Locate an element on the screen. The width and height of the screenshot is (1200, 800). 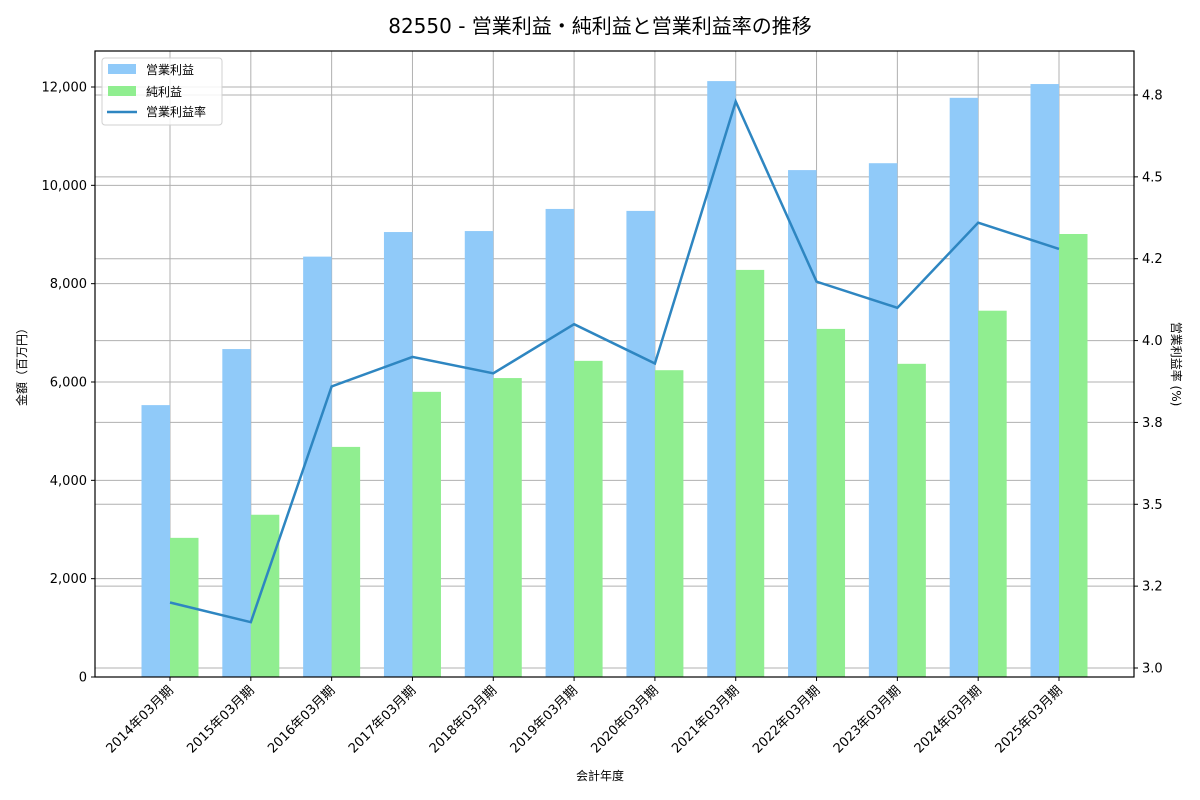
svg-text: 2018年03月期 is located at coordinates (463, 719).